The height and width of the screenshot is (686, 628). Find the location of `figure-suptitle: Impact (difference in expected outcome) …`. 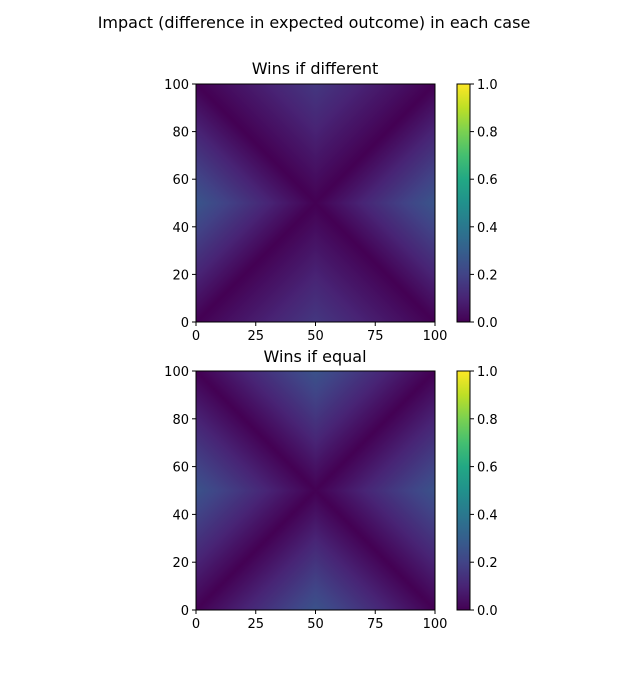

figure-suptitle: Impact (difference in expected outcome) … is located at coordinates (314, 22).